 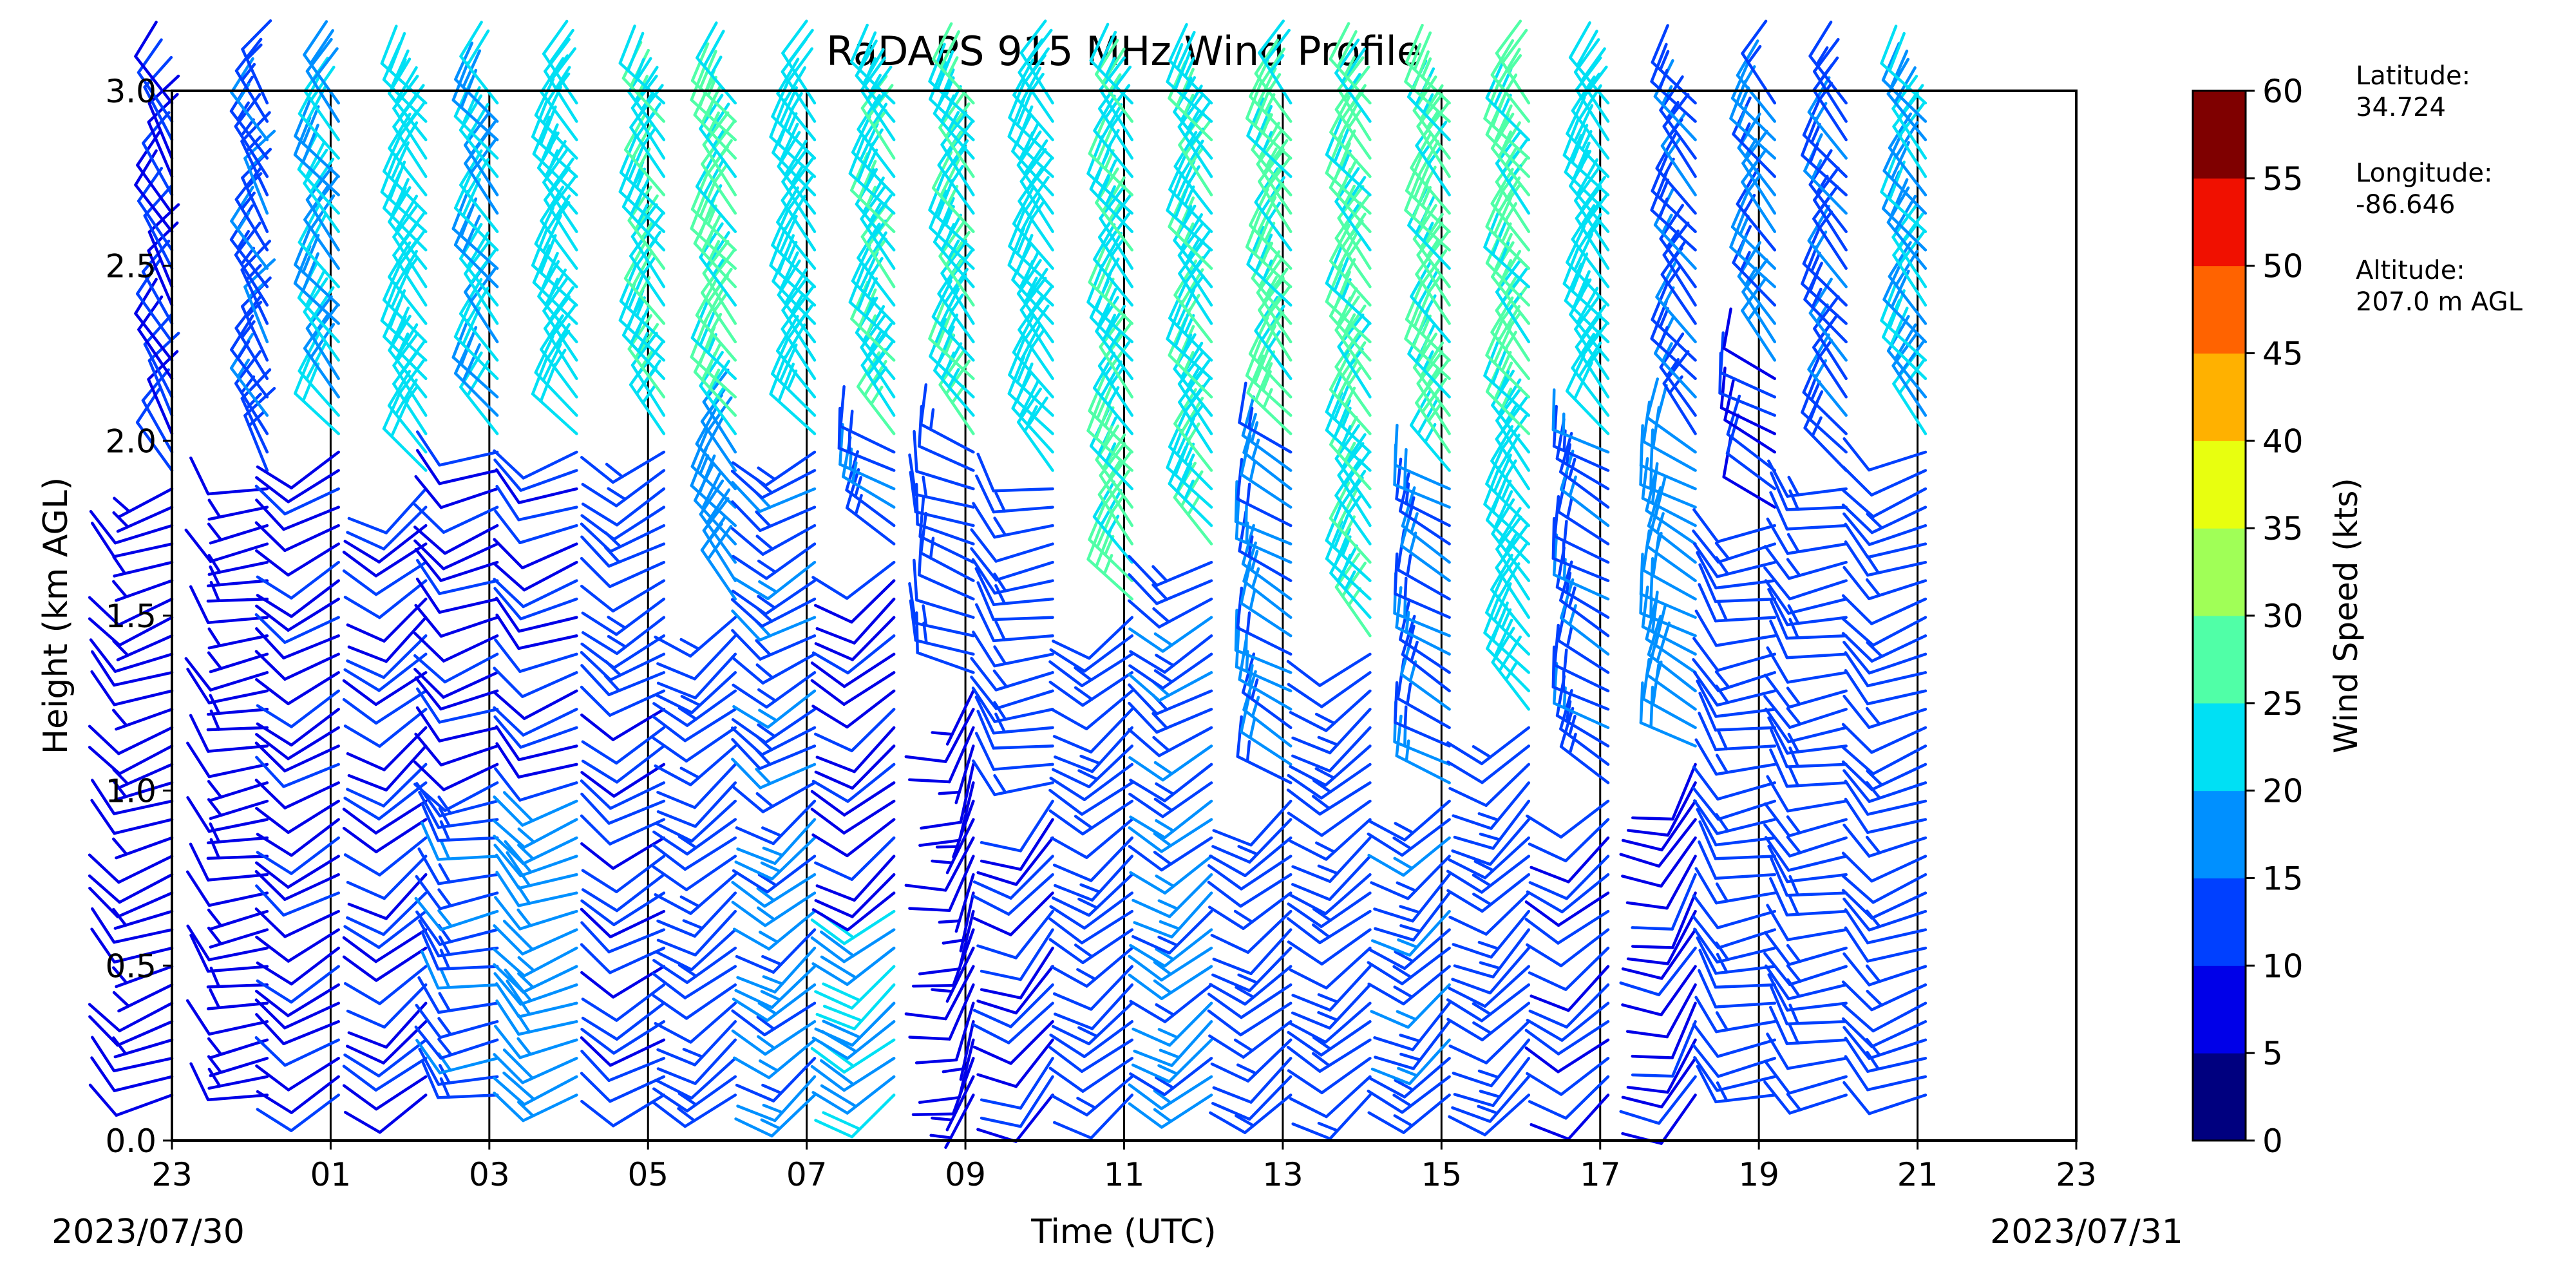 What do you see at coordinates (2283, 266) in the screenshot?
I see `colorbar-tick-label: 50` at bounding box center [2283, 266].